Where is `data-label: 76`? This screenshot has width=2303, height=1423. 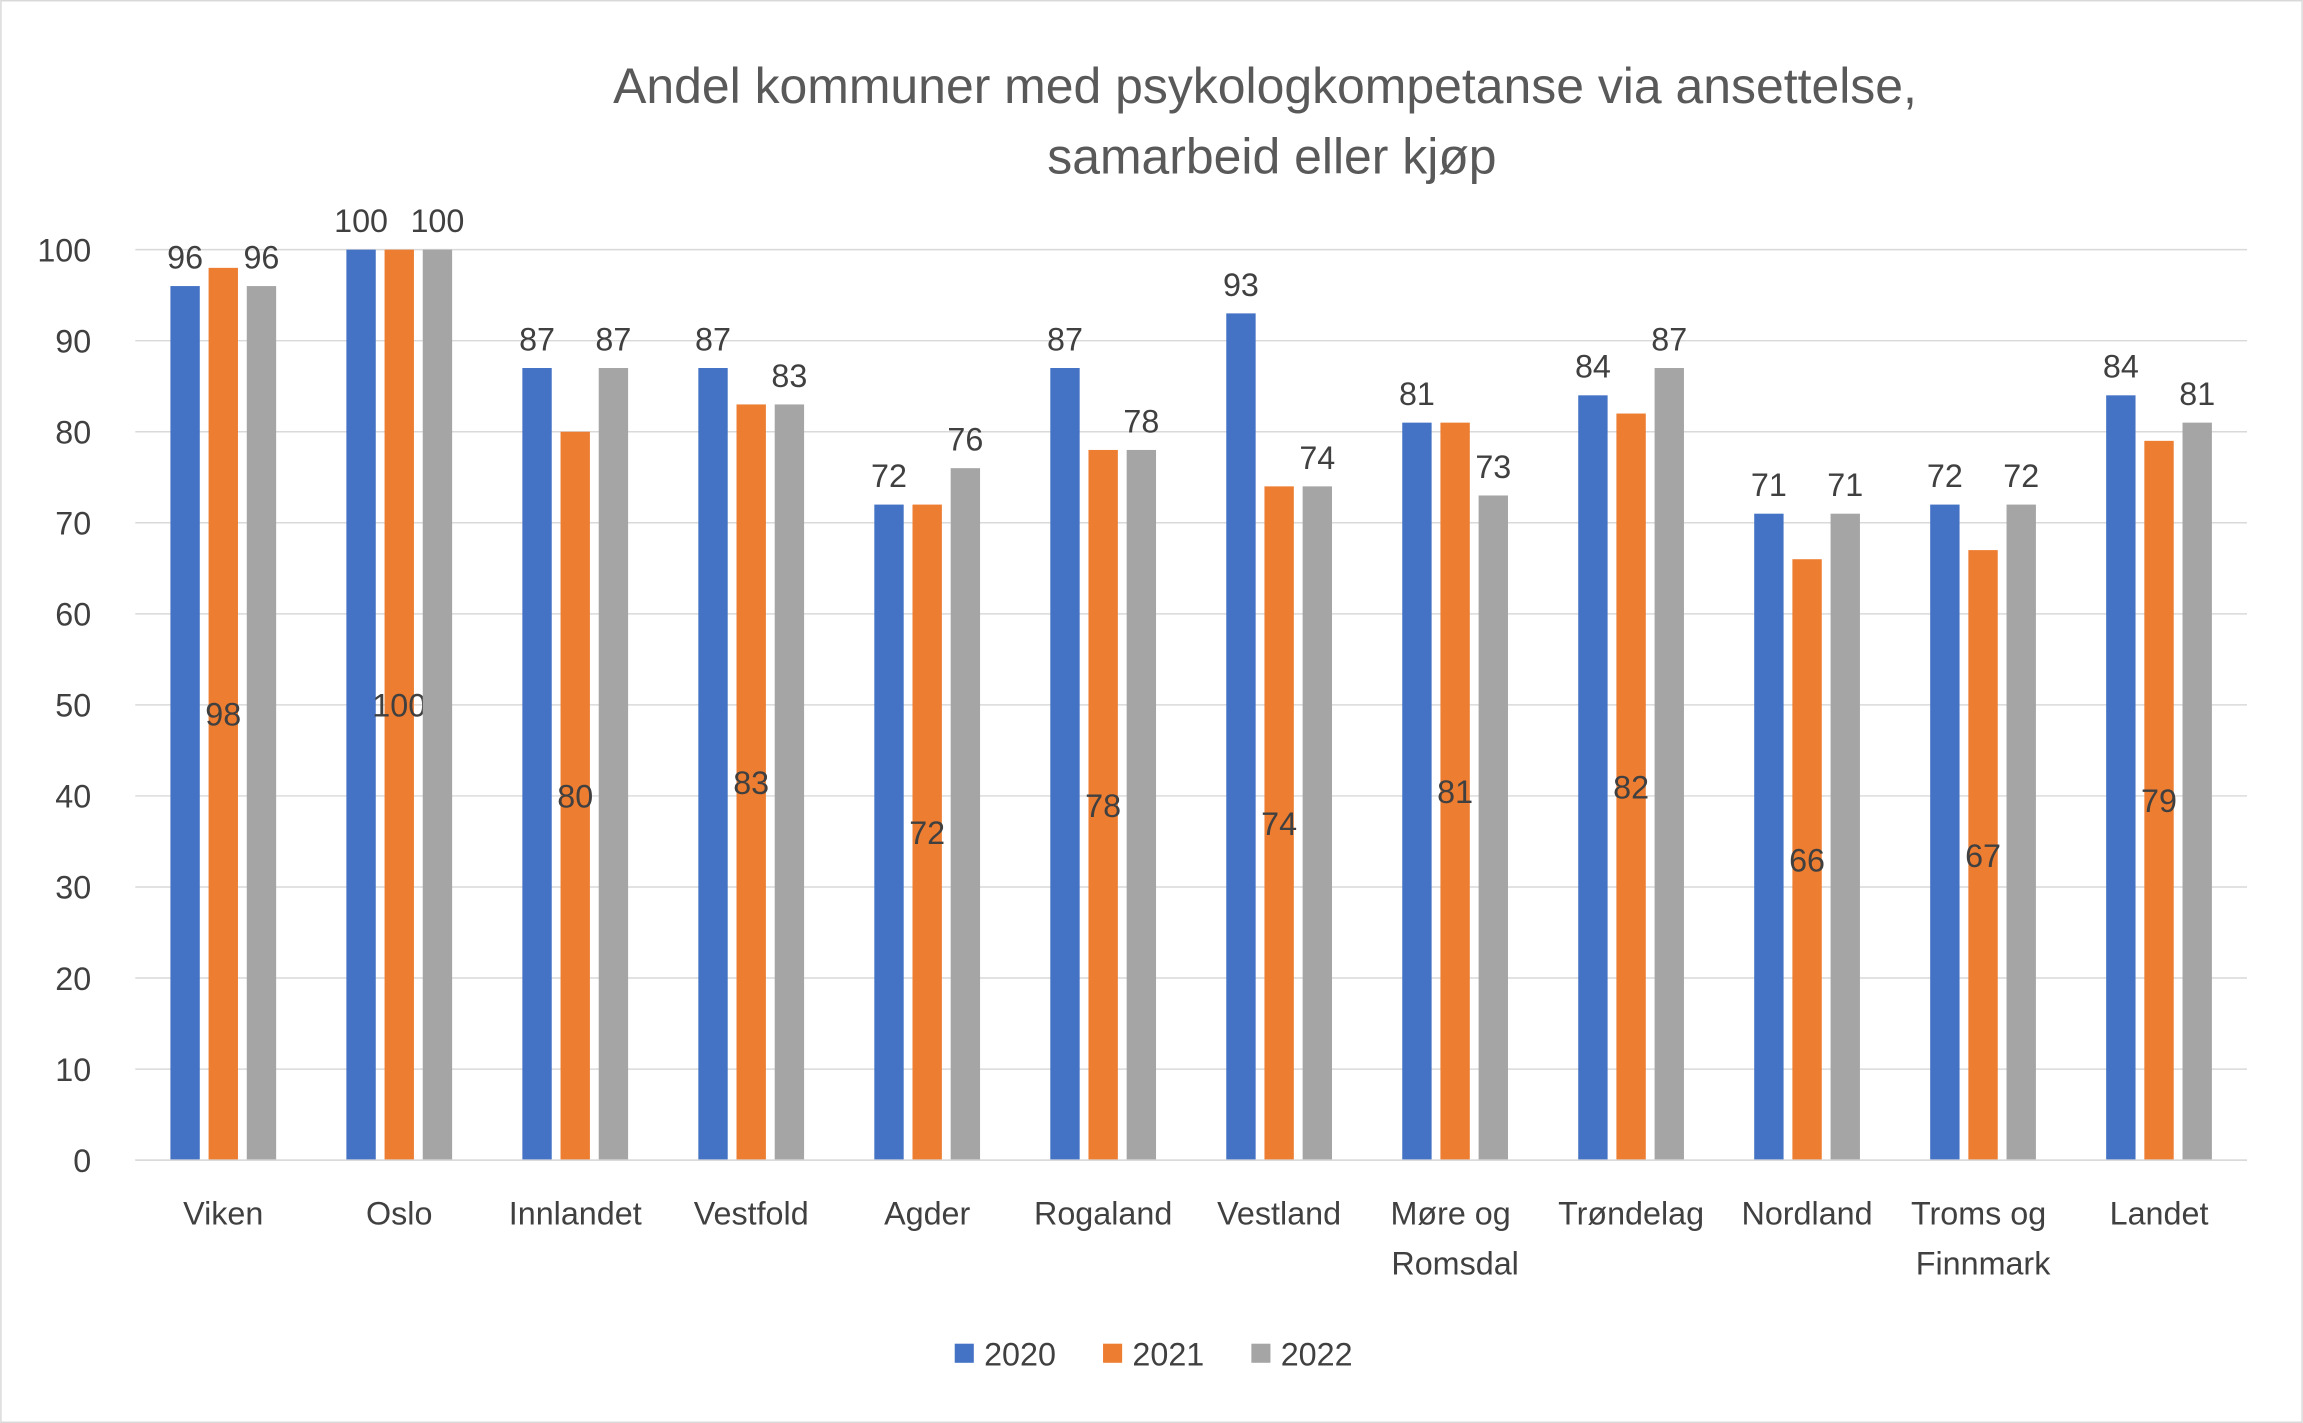 data-label: 76 is located at coordinates (965, 440).